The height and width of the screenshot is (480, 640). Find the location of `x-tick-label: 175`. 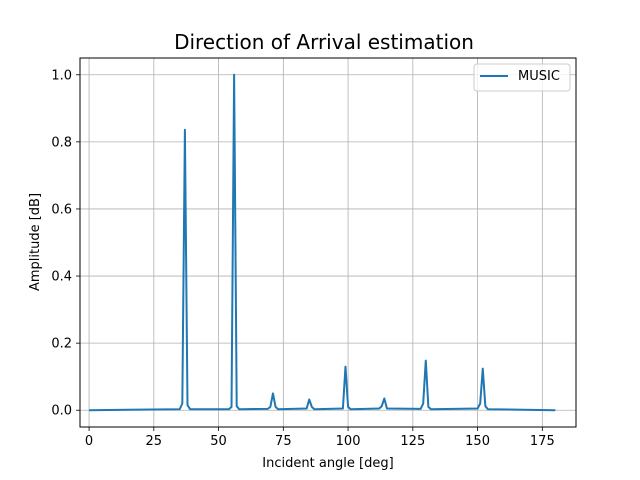

x-tick-label: 175 is located at coordinates (542, 441).